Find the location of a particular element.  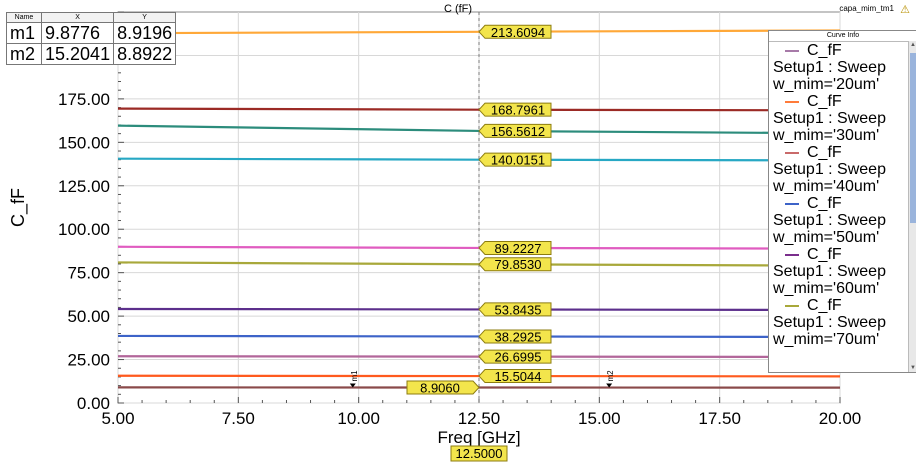

project-label: capa_mim_tm1 is located at coordinates (866, 8).